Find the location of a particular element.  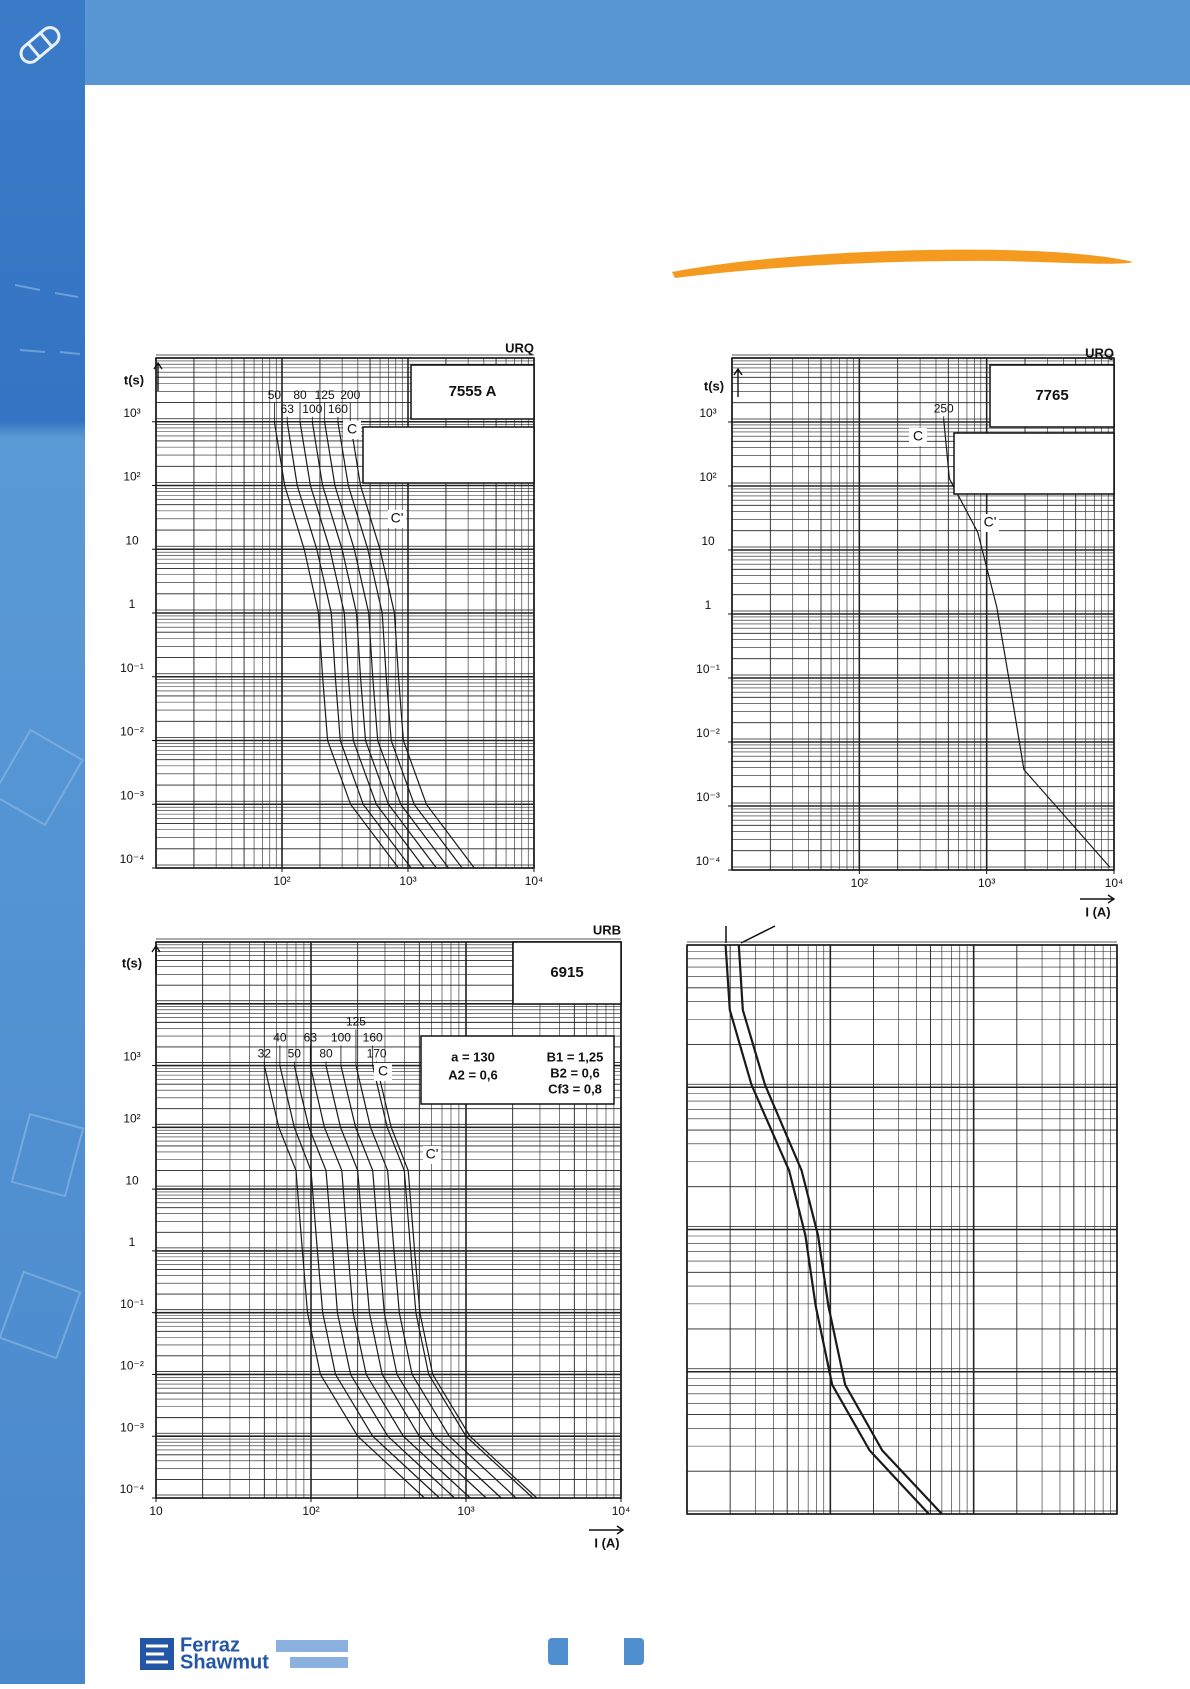

plot-area is located at coordinates (388, 1220).